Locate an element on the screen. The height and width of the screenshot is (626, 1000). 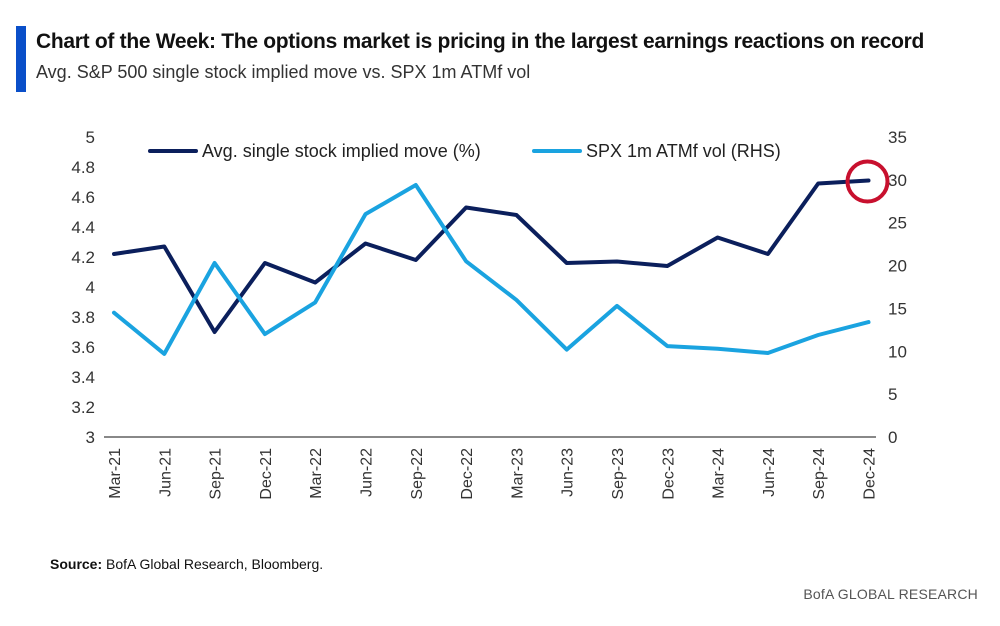
source-note: Source: BofA Global Research, Bloomberg. is located at coordinates (186, 564).